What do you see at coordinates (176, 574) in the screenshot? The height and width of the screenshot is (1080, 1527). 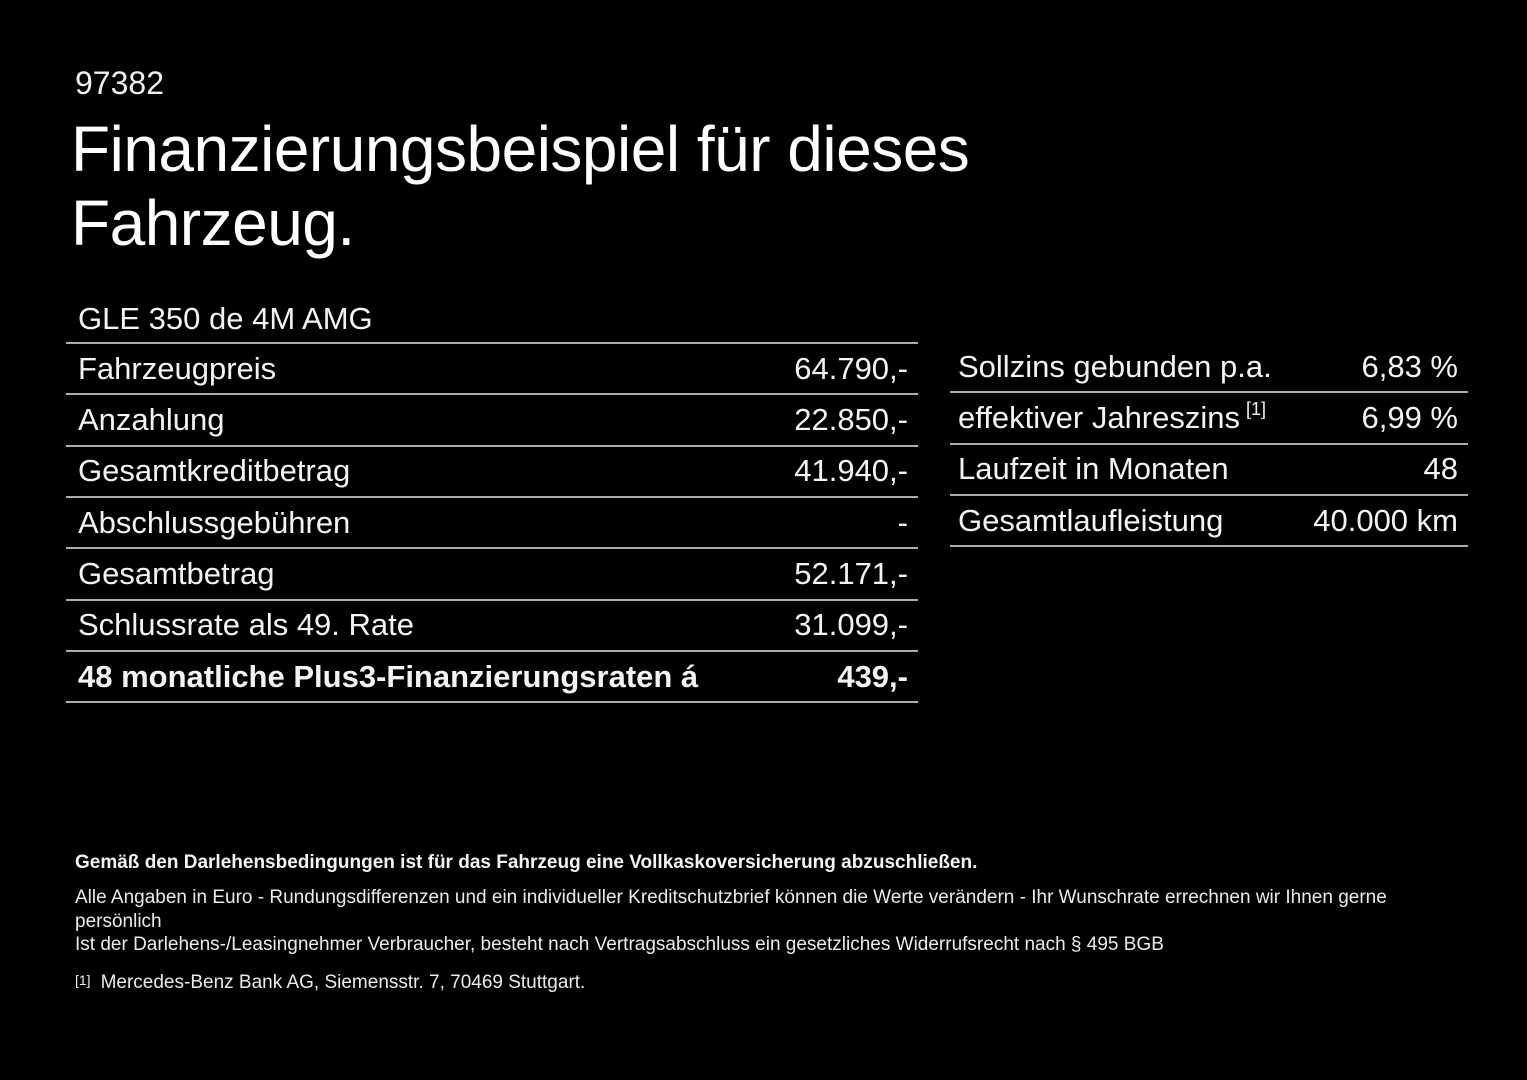 I see `row-label: Gesamtbetrag` at bounding box center [176, 574].